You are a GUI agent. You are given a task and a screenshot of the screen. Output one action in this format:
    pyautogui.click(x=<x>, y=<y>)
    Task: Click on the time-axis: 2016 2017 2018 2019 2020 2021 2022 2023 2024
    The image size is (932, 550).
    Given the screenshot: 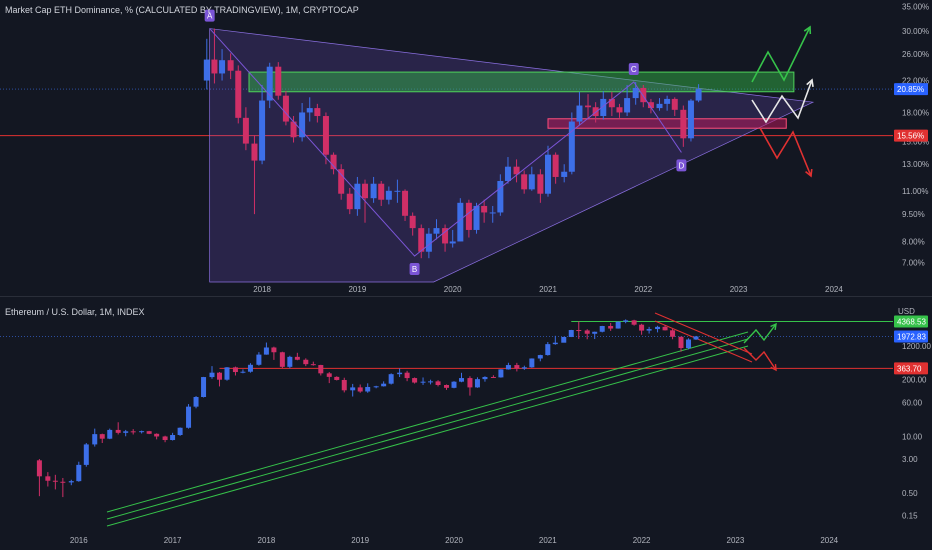 What is the action you would take?
    pyautogui.click(x=454, y=540)
    